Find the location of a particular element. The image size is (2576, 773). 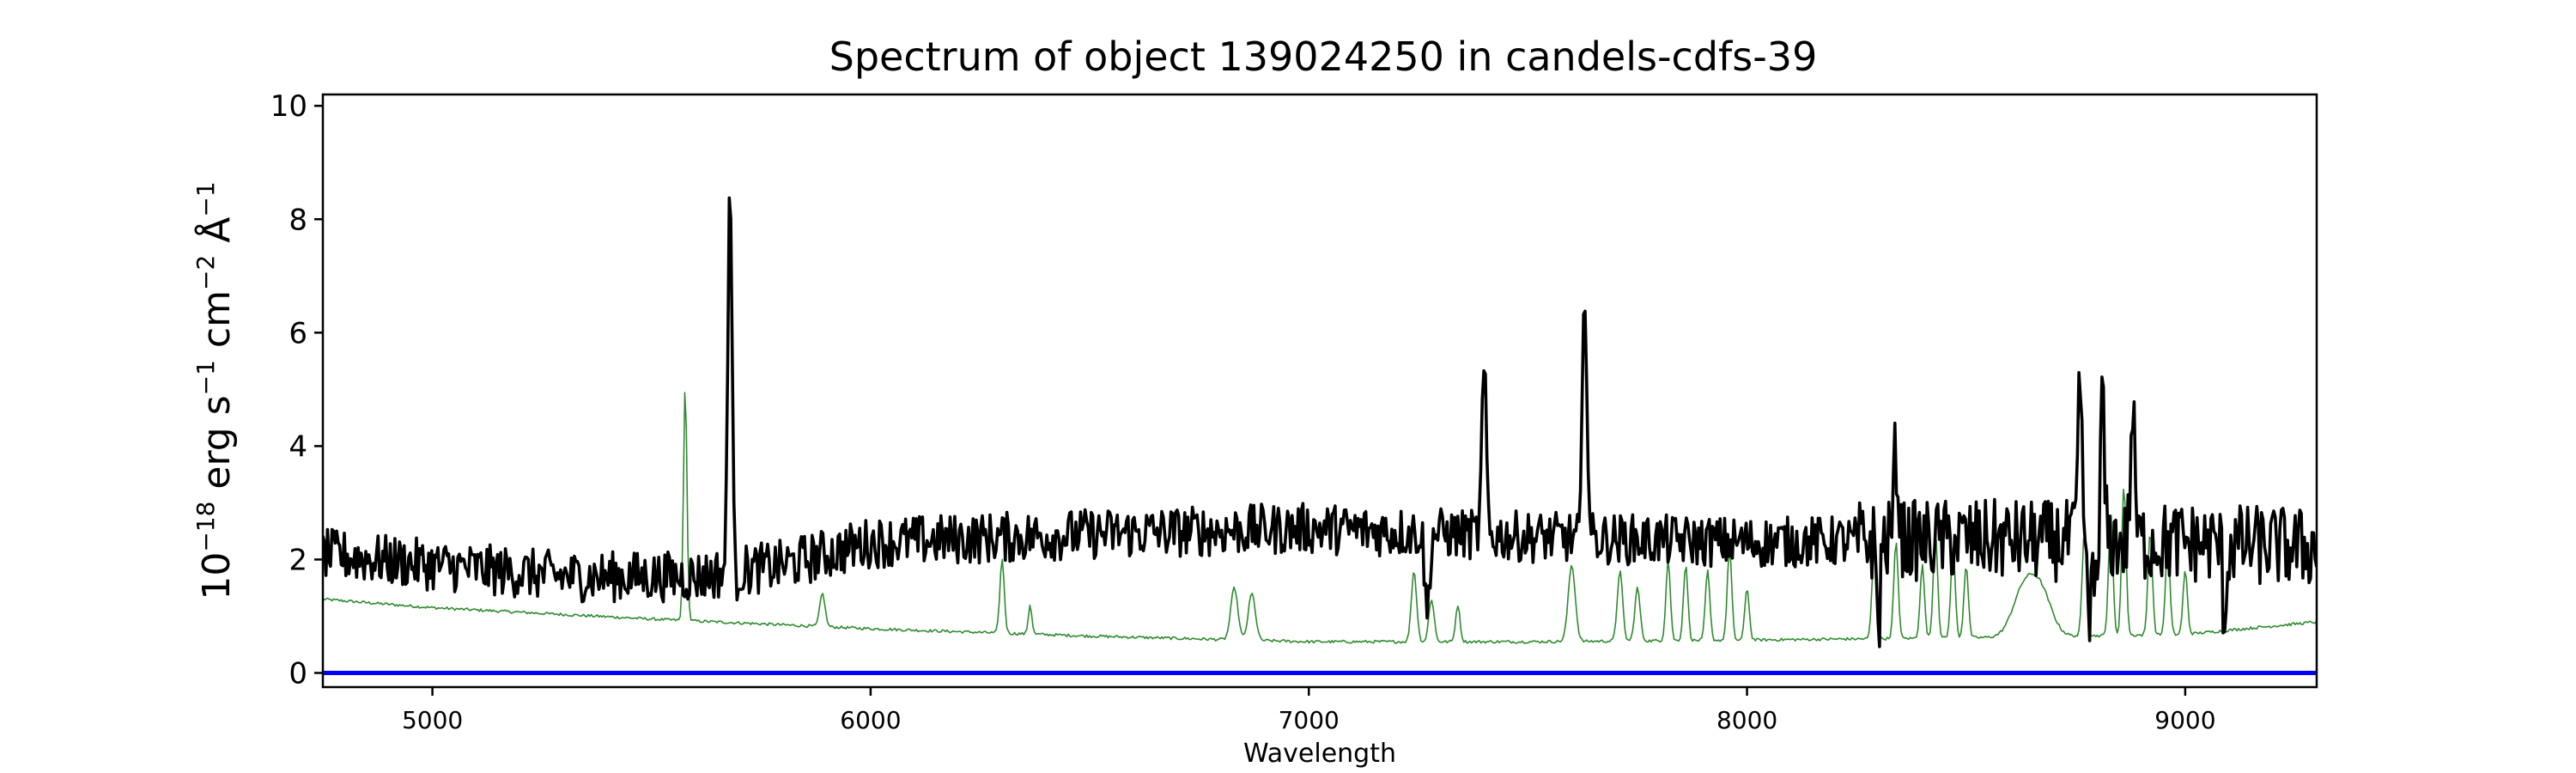

y-tick-label: 2 is located at coordinates (298, 560).